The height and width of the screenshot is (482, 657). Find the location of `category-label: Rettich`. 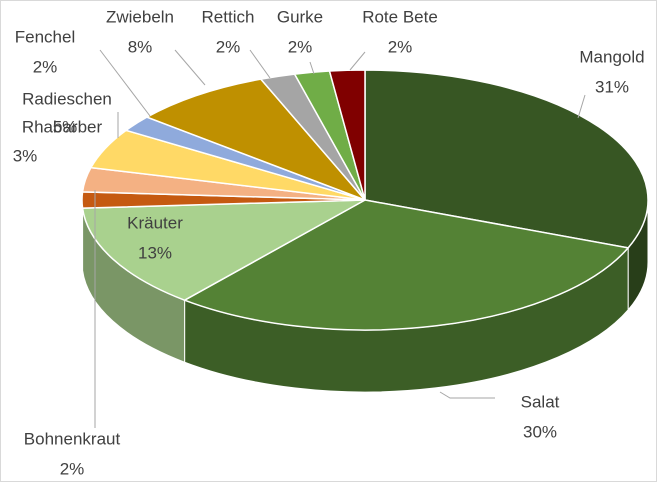

category-label: Rettich is located at coordinates (228, 16).